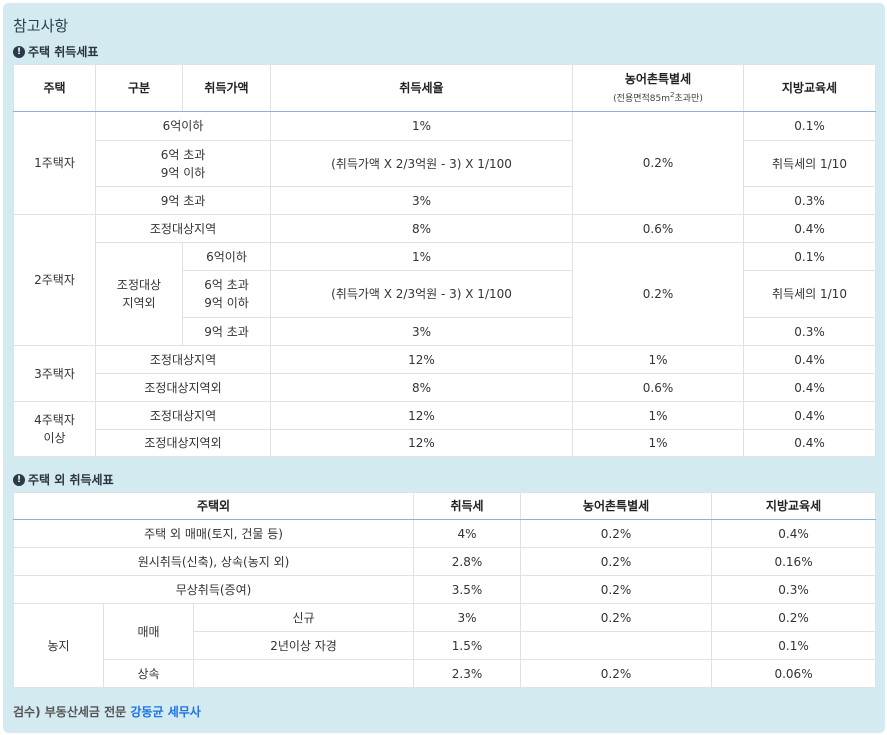 The height and width of the screenshot is (735, 887). I want to click on table-header-row: 주택외 취득세 농어촌특별세 지방교육세, so click(444, 506).